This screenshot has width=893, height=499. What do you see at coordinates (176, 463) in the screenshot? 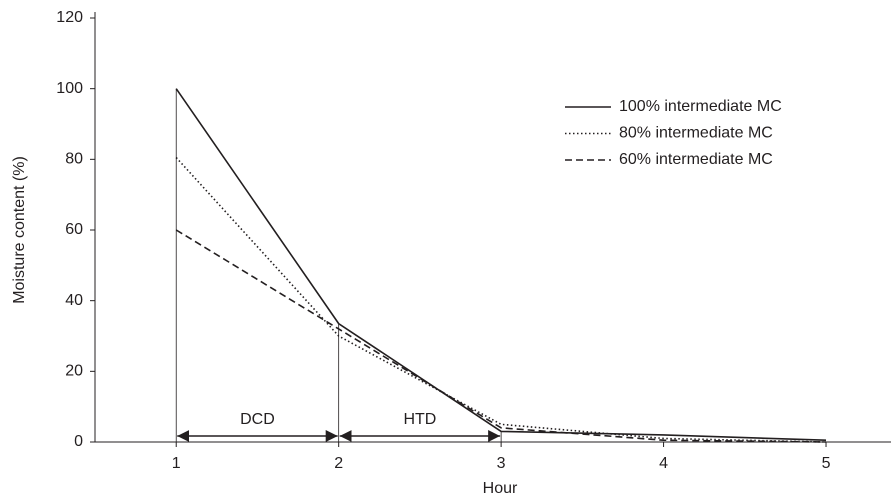
I see `x-tick-label: 1` at bounding box center [176, 463].